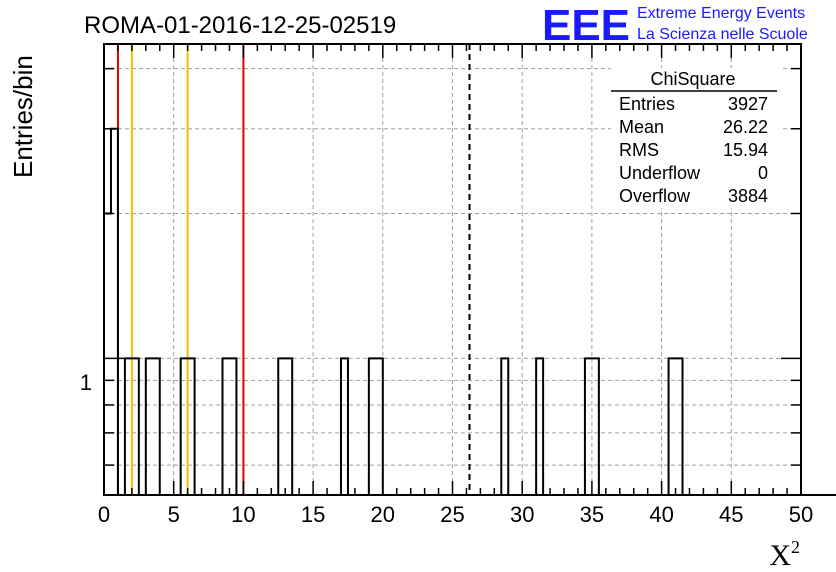  Describe the element at coordinates (104, 514) in the screenshot. I see `x-tick-label-0: 0` at that location.